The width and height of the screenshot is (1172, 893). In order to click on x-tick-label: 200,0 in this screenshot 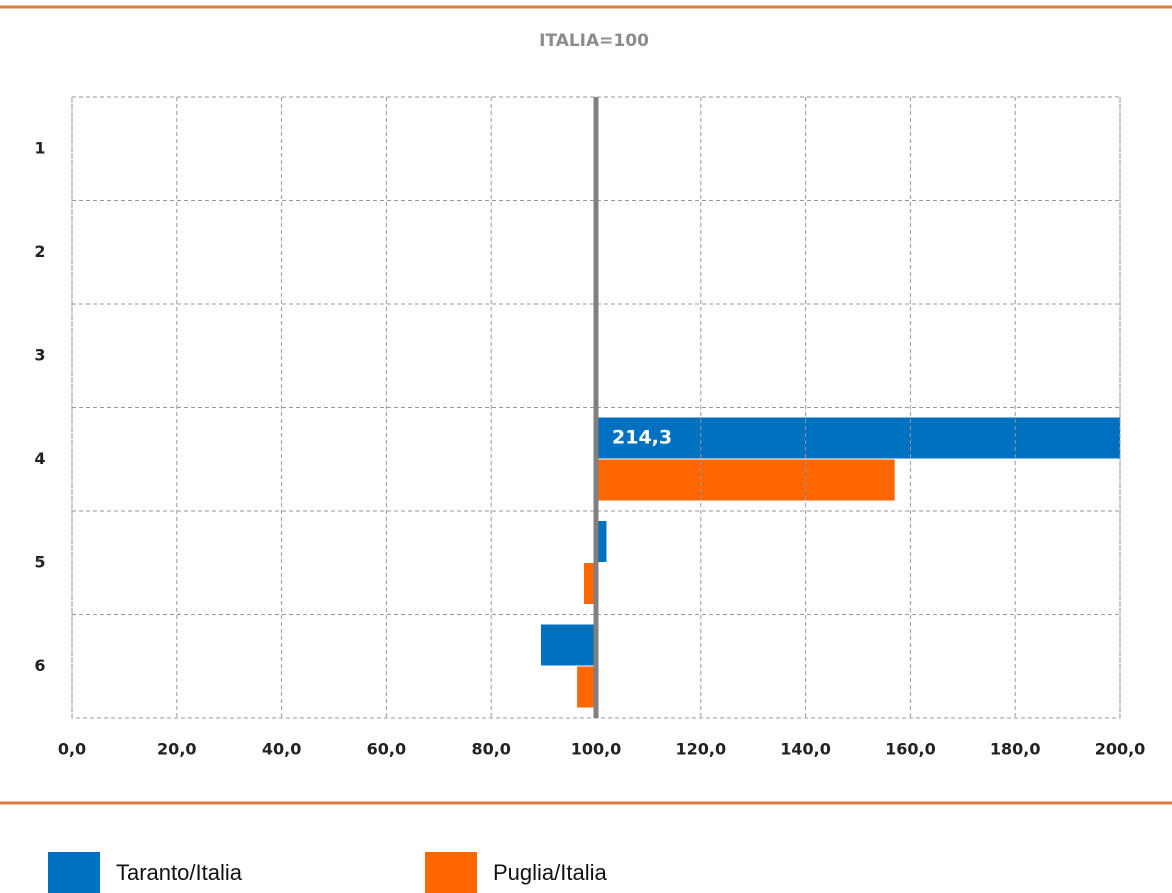, I will do `click(1120, 749)`.